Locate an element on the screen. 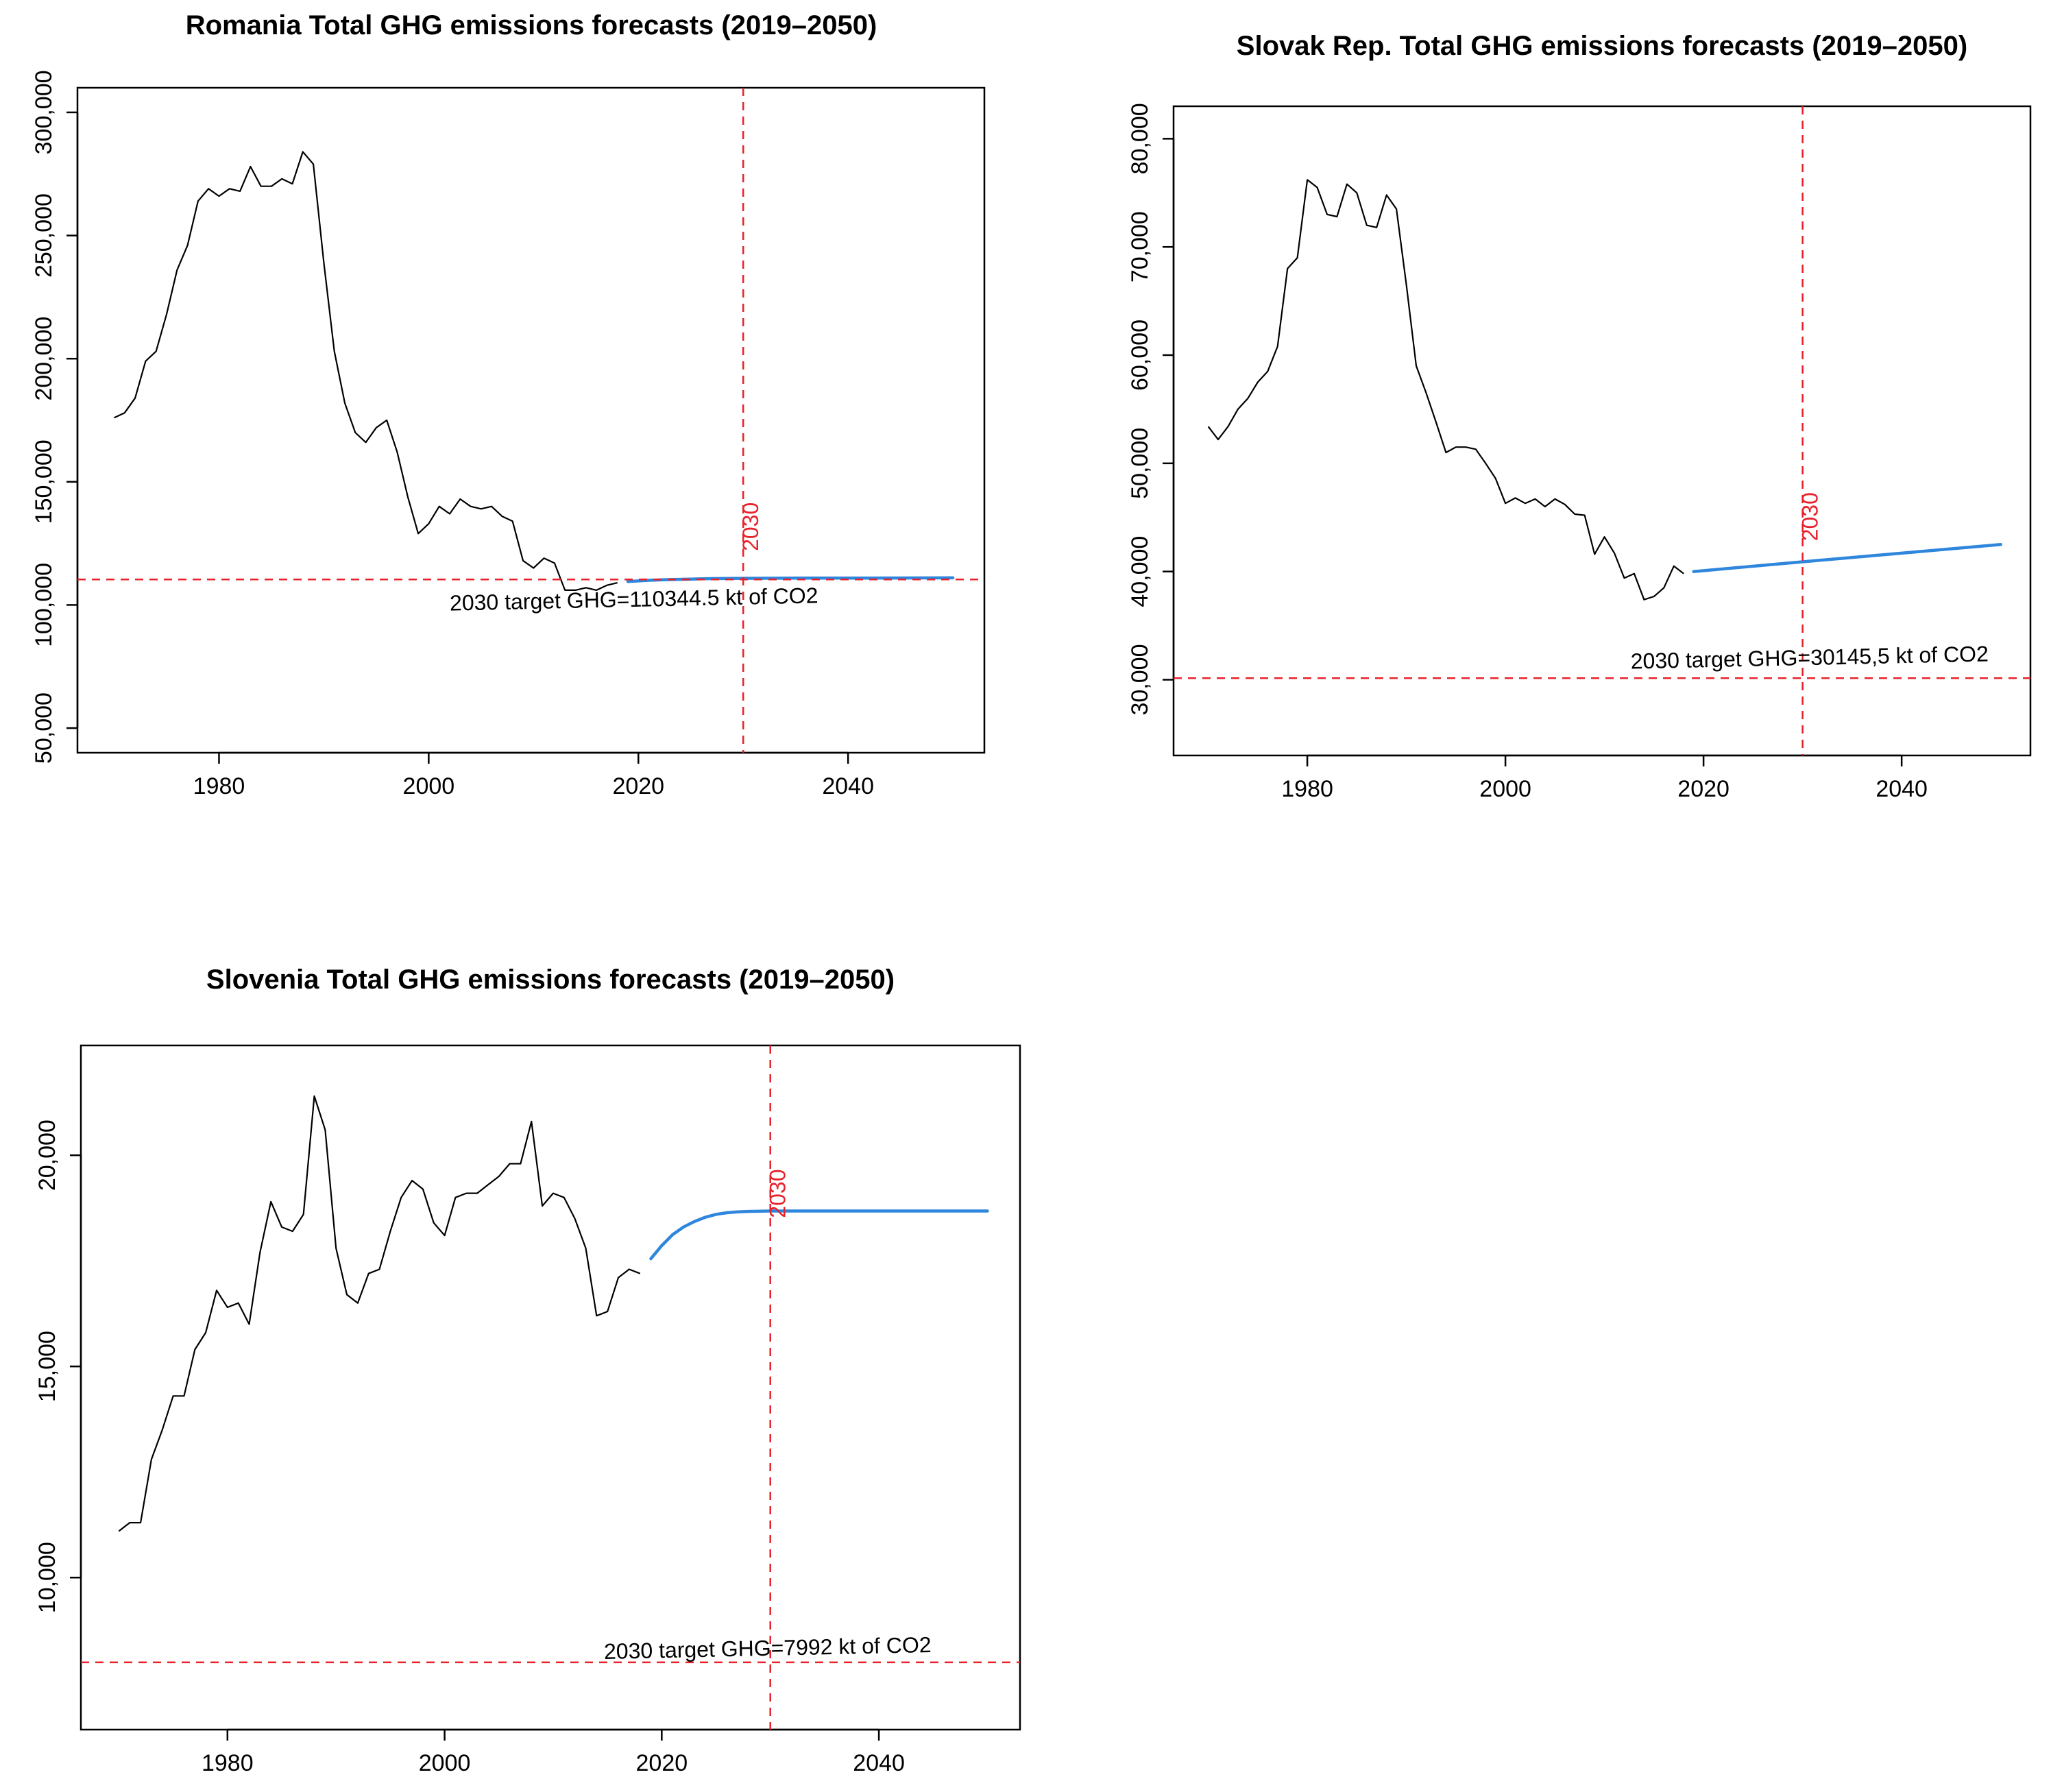 This screenshot has width=2051, height=1792. y-tick-label: 40,000 is located at coordinates (1140, 571).